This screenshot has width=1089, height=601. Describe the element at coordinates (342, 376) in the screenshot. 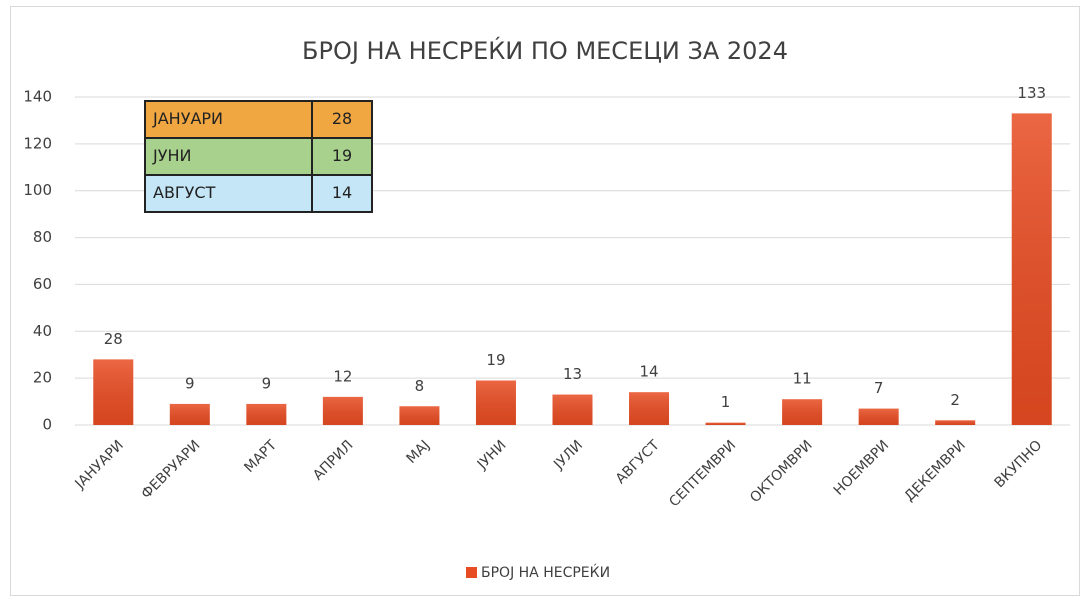

I see `data-label: 12` at that location.